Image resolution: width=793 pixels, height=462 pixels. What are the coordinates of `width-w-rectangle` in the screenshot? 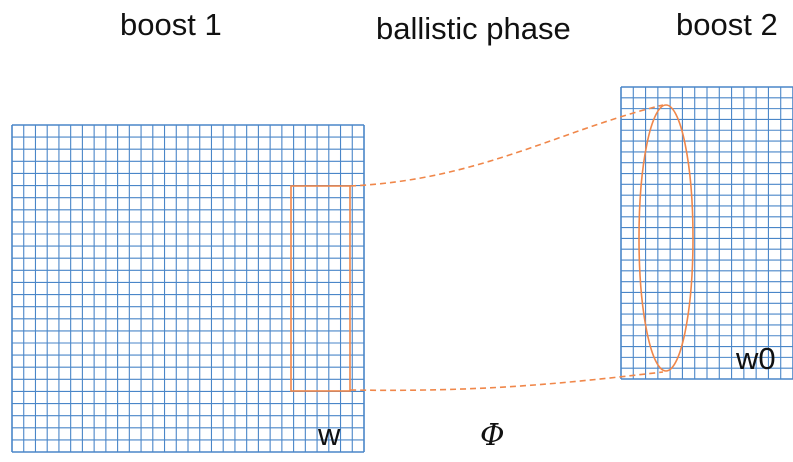 It's located at (320, 288).